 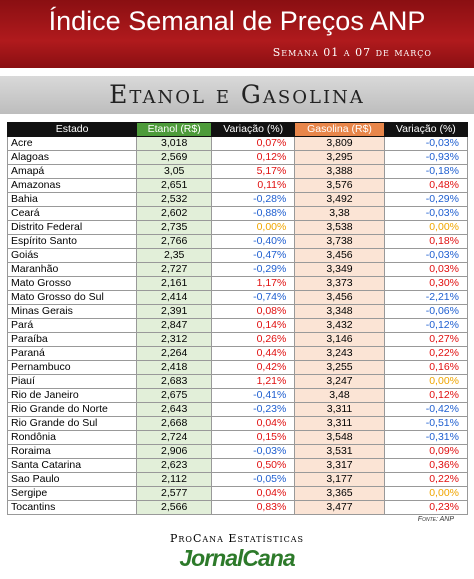 What do you see at coordinates (339, 283) in the screenshot?
I see `table-cell: 3,373` at bounding box center [339, 283].